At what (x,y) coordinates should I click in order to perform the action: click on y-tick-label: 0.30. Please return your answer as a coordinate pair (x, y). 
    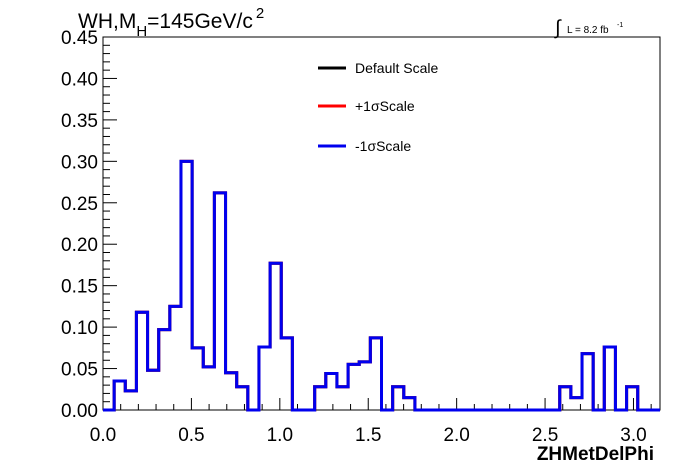
    Looking at the image, I should click on (79, 162).